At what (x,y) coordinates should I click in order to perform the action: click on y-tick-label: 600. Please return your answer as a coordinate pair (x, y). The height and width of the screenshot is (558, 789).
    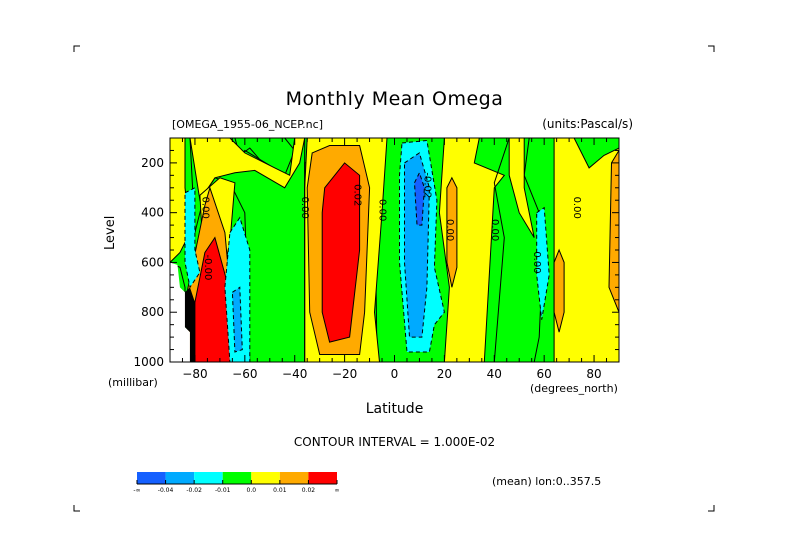
    Looking at the image, I should click on (152, 262).